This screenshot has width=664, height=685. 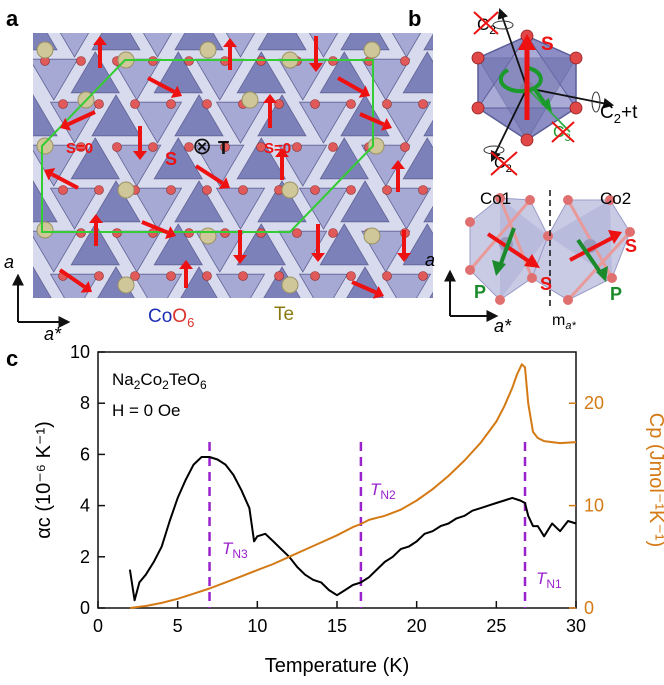 I want to click on y-left-tick-label: 6, so click(x=85, y=454).